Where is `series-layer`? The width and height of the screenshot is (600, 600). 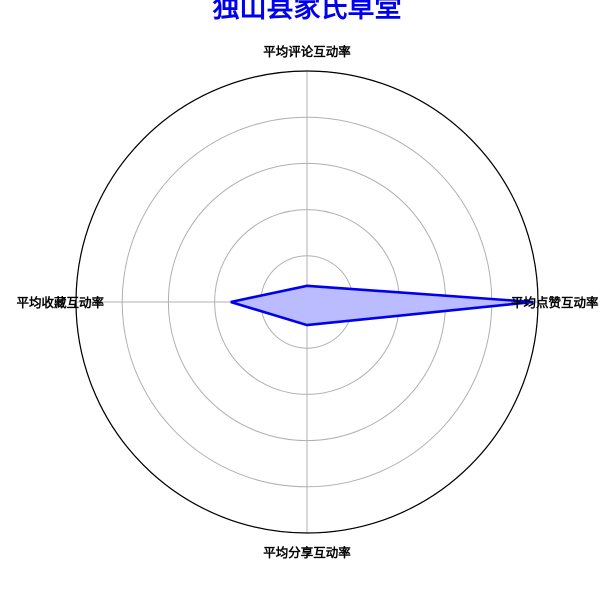 series-layer is located at coordinates (382, 305).